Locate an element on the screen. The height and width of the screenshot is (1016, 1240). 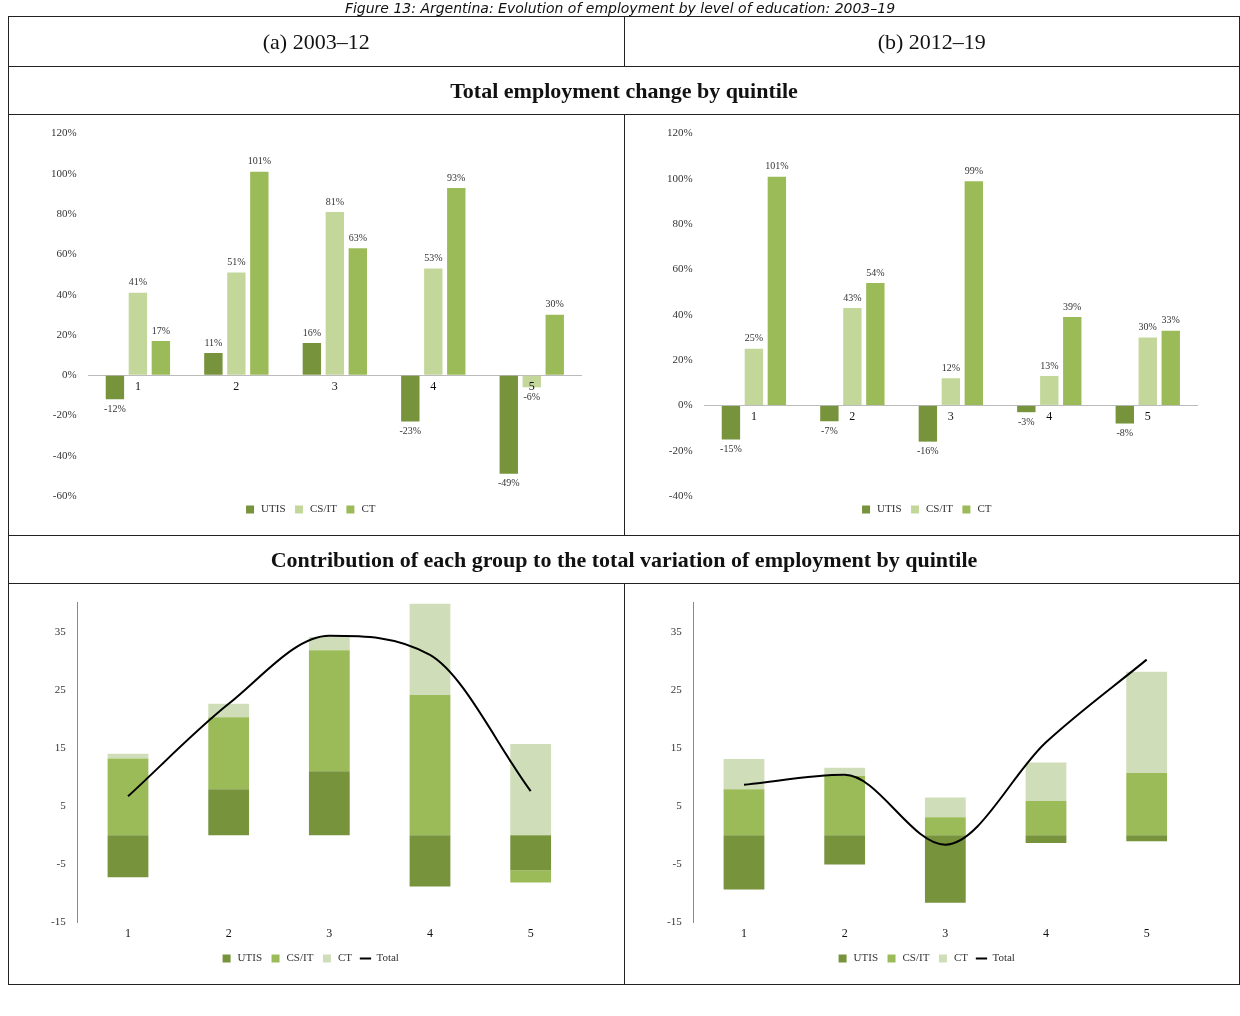
y-tick-label: 40% is located at coordinates (682, 313).